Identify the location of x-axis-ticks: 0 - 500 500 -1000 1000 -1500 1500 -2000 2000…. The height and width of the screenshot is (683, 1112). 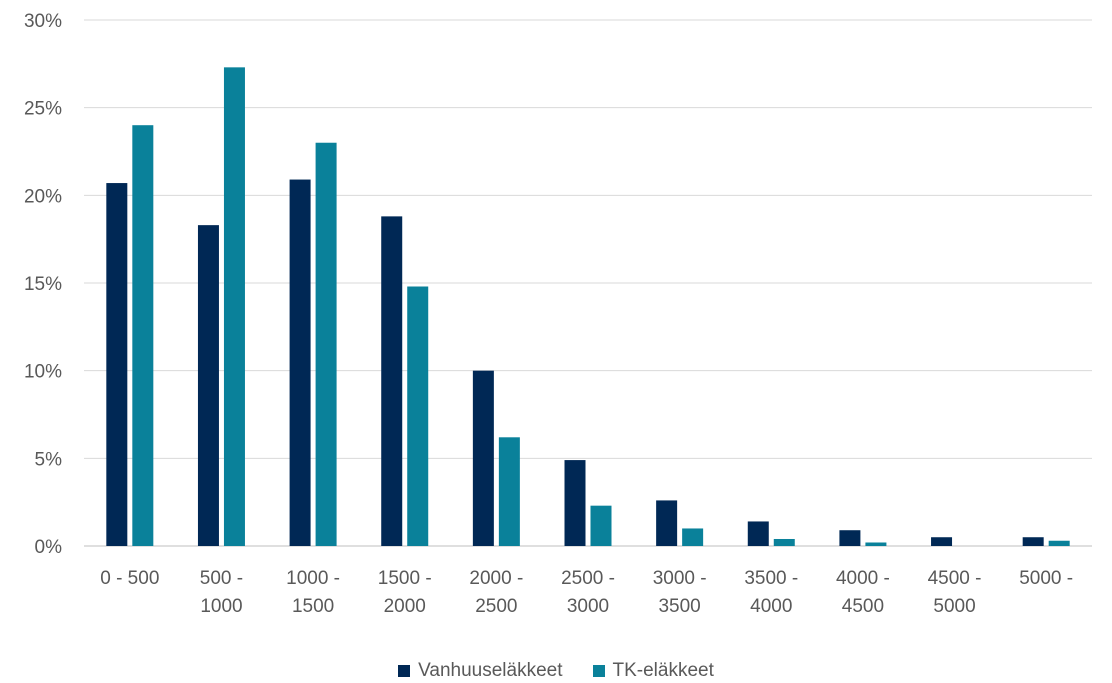
(586, 592).